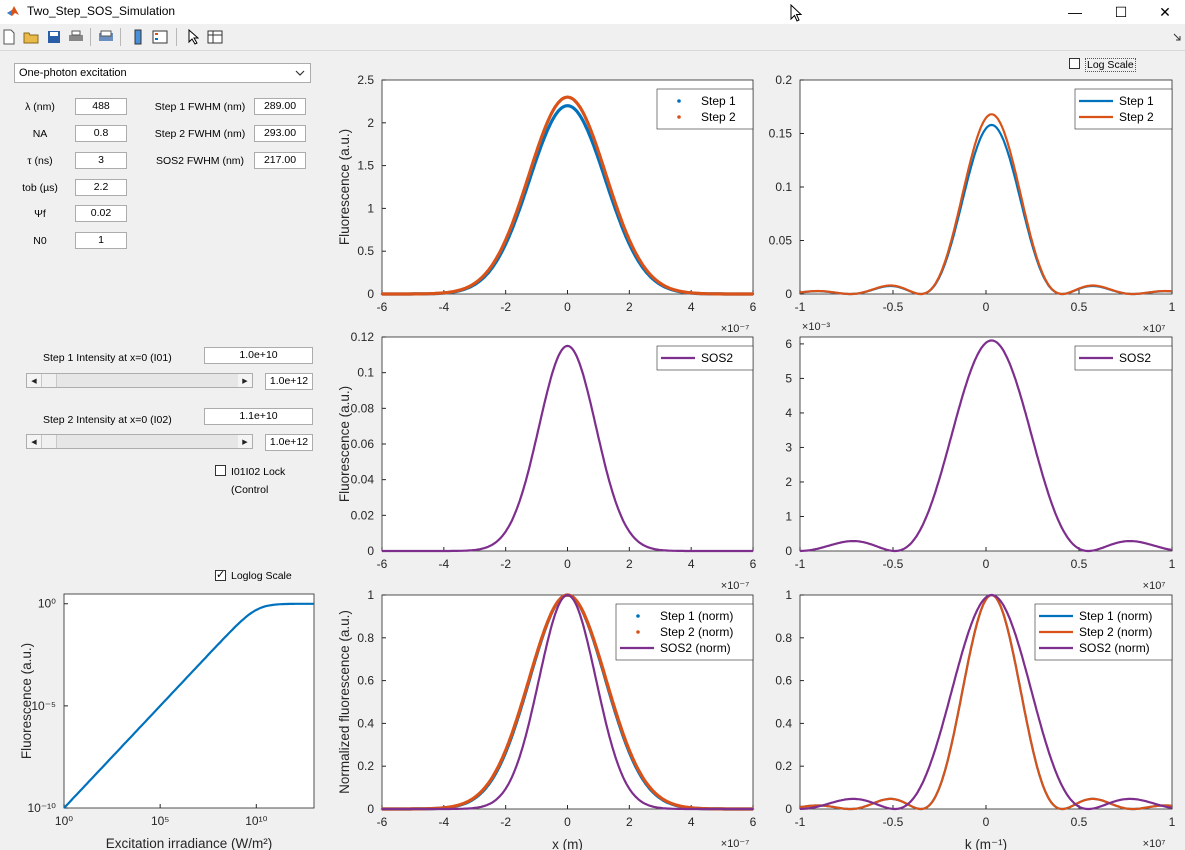  I want to click on save-icon, so click(54, 37).